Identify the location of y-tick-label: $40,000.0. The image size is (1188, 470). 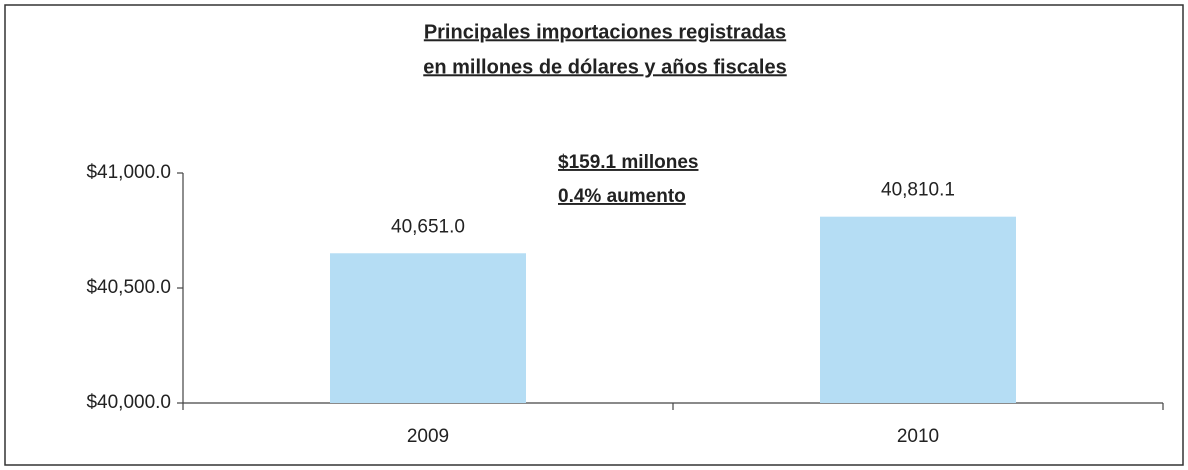
(128, 402).